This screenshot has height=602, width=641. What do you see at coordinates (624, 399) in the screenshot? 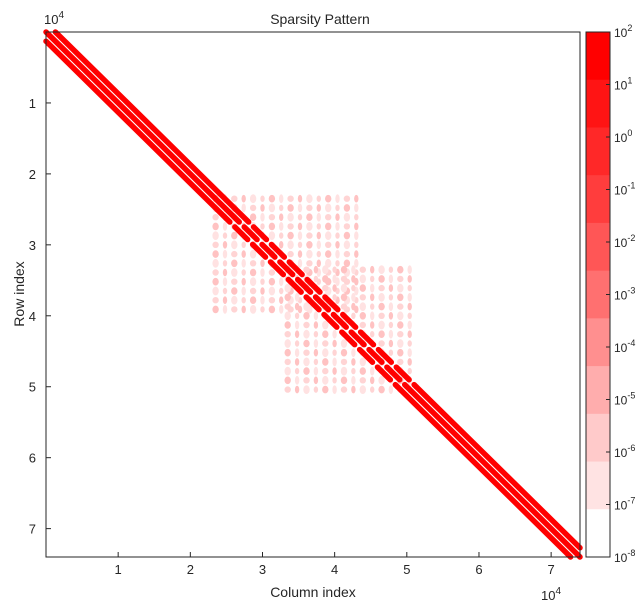
I see `colorbar-tick-label: 10⁻⁵` at bounding box center [624, 399].